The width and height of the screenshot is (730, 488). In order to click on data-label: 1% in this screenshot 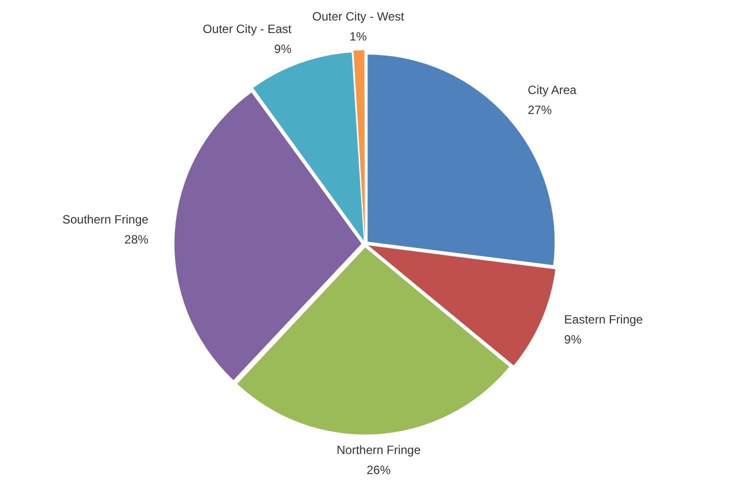, I will do `click(359, 36)`.